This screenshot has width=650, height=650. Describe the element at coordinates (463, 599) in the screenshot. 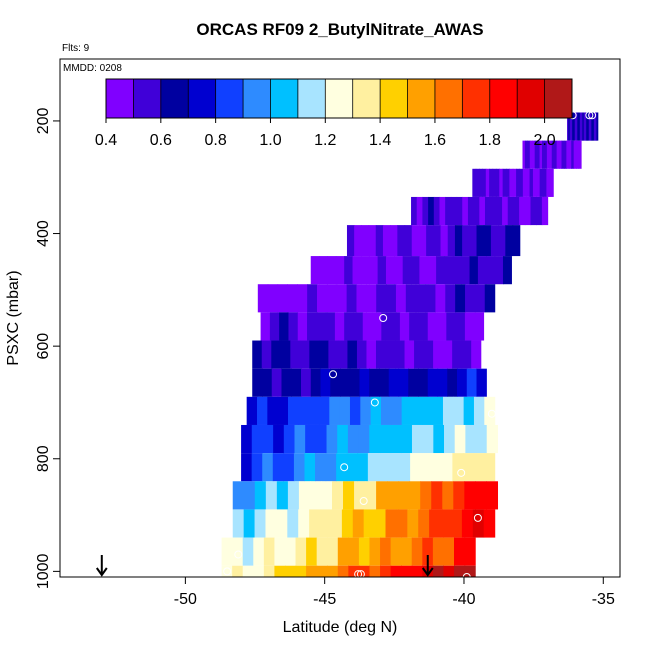

I see `x-tick-label: -40` at that location.